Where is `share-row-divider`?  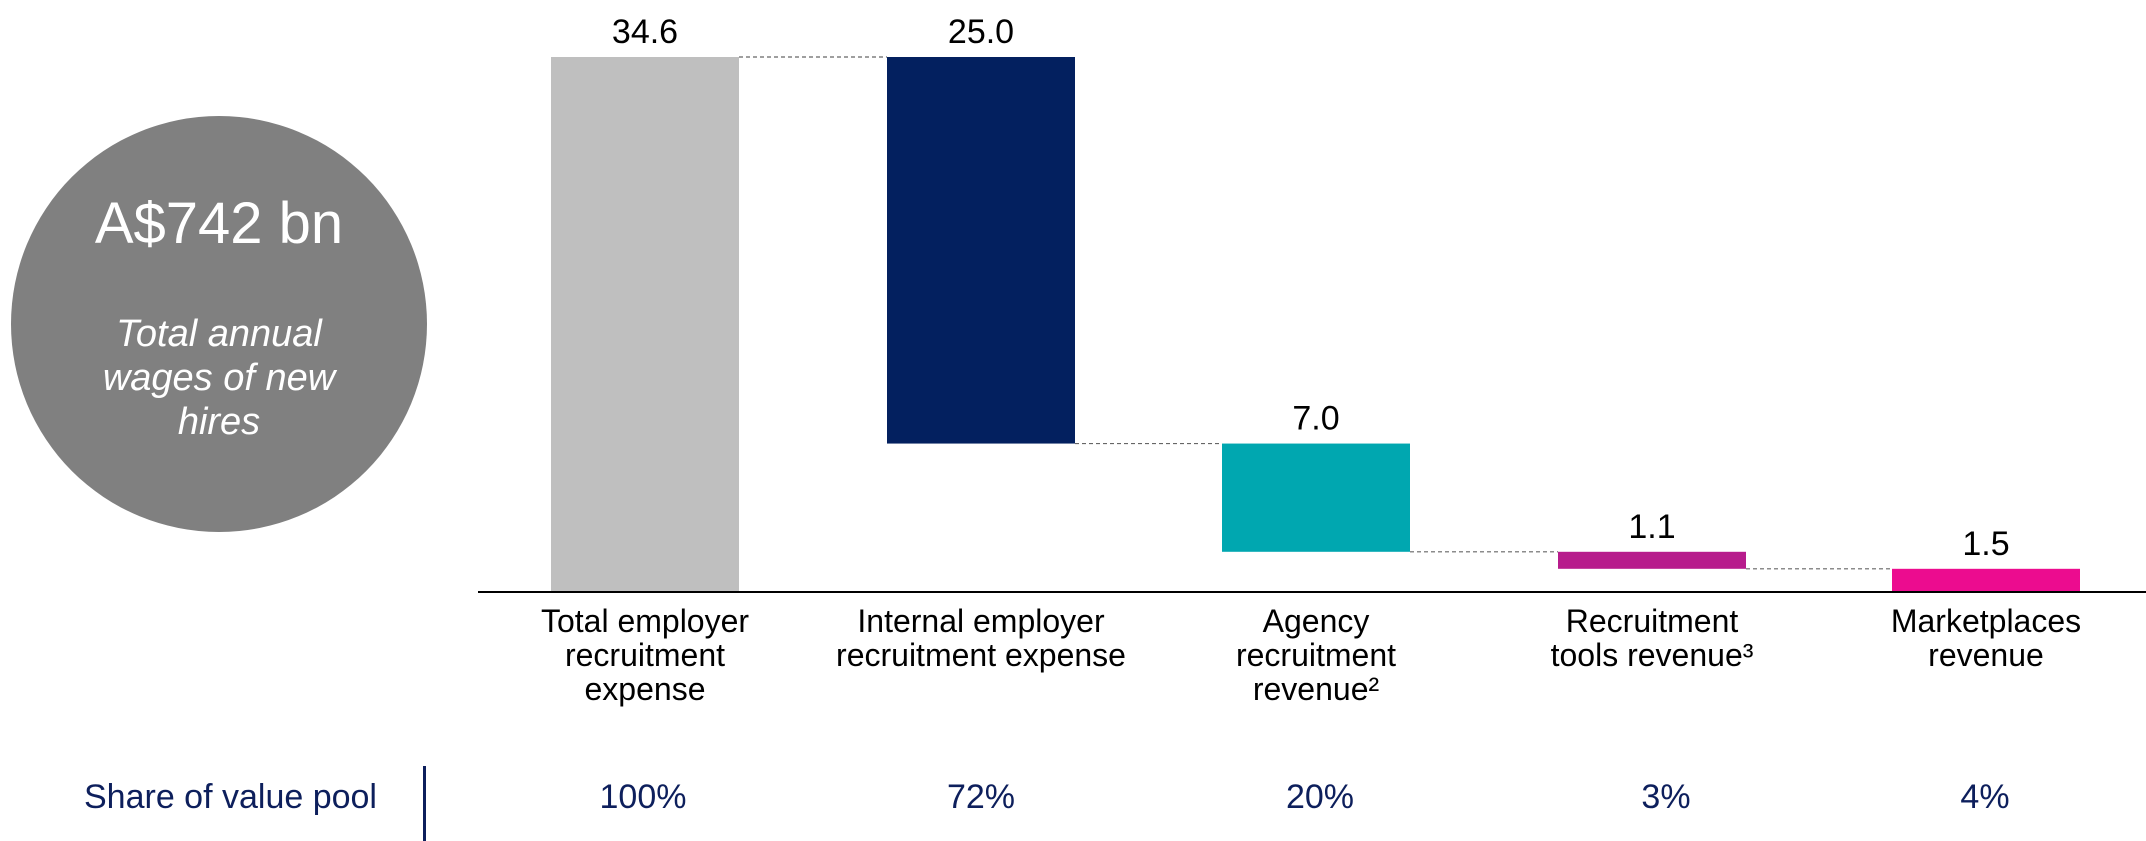 share-row-divider is located at coordinates (424, 803).